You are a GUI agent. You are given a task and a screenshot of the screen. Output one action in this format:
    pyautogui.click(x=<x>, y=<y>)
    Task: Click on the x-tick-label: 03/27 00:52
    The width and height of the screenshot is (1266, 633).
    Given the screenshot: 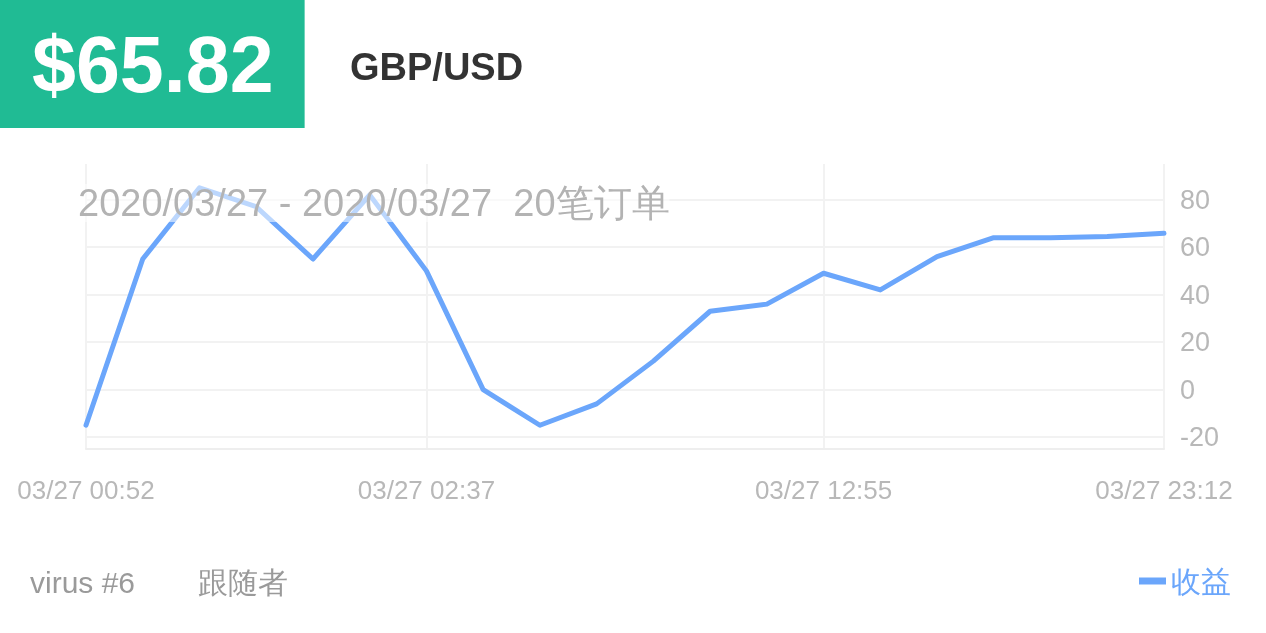 What is the action you would take?
    pyautogui.click(x=86, y=490)
    